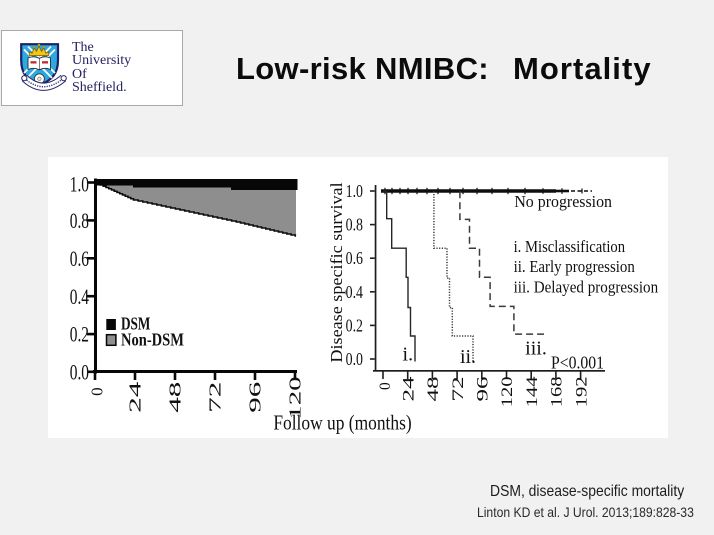 This screenshot has height=535, width=714. Describe the element at coordinates (570, 247) in the screenshot. I see `svg-text: i. Misclassification` at that location.